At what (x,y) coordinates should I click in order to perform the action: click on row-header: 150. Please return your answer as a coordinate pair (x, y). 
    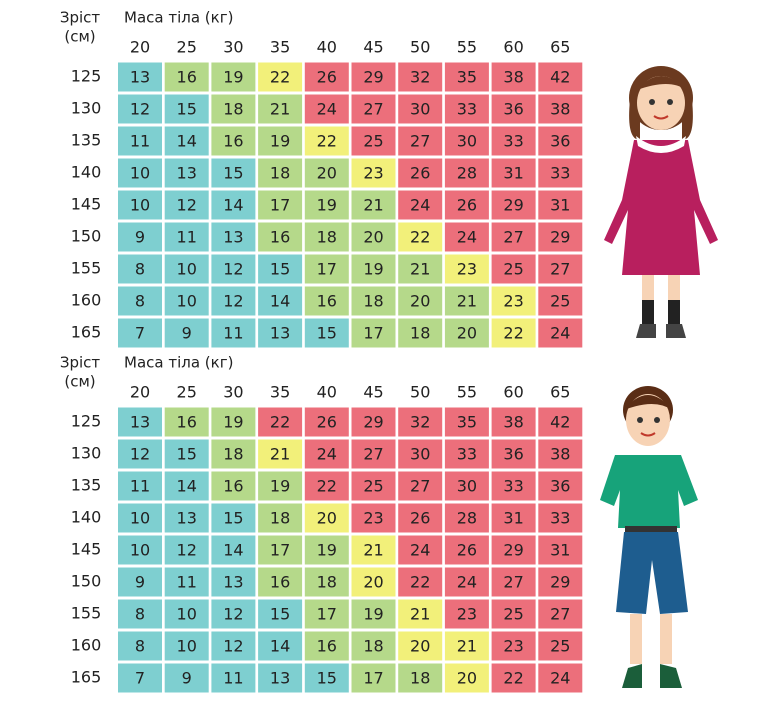
    Looking at the image, I should click on (86, 236).